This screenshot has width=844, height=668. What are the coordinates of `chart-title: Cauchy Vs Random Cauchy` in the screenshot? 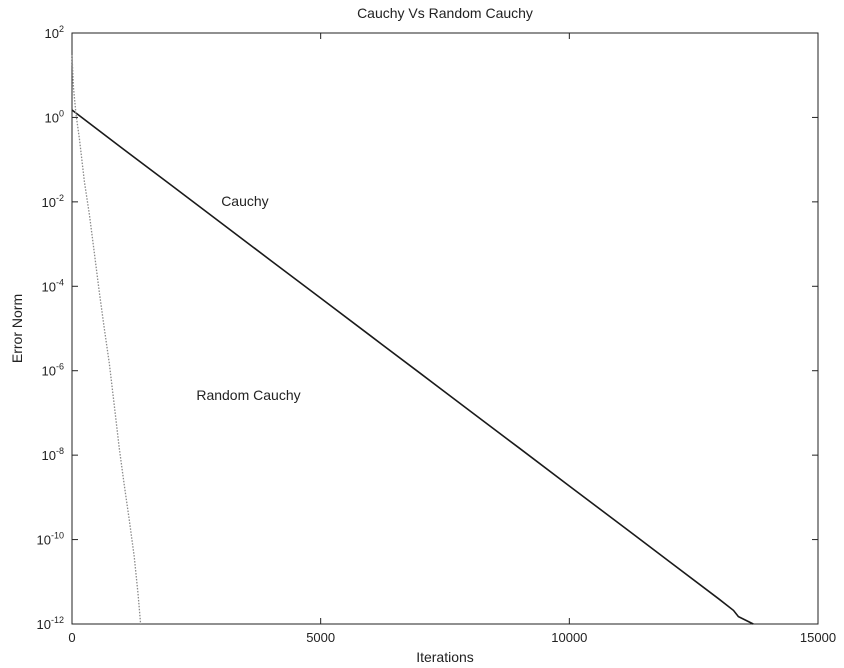 It's located at (445, 13).